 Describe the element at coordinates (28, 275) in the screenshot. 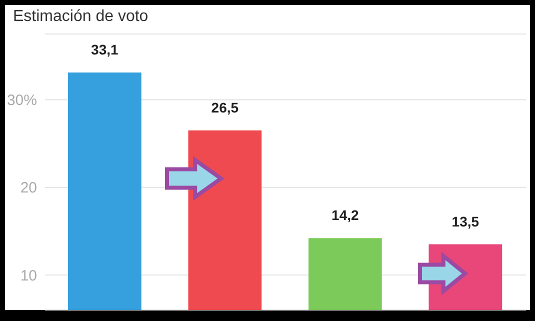

I see `y-tick-label: 10` at that location.